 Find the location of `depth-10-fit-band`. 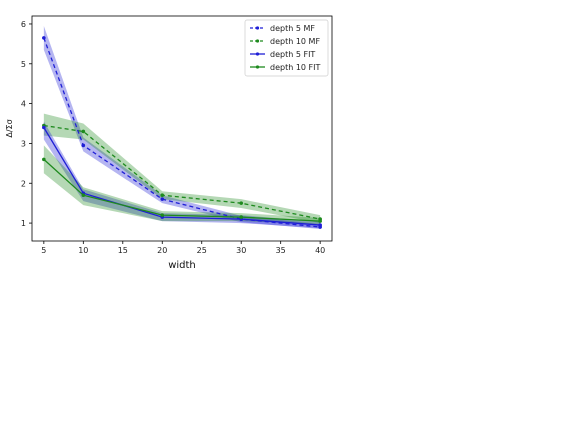

depth-10-fit-band is located at coordinates (182, 185).